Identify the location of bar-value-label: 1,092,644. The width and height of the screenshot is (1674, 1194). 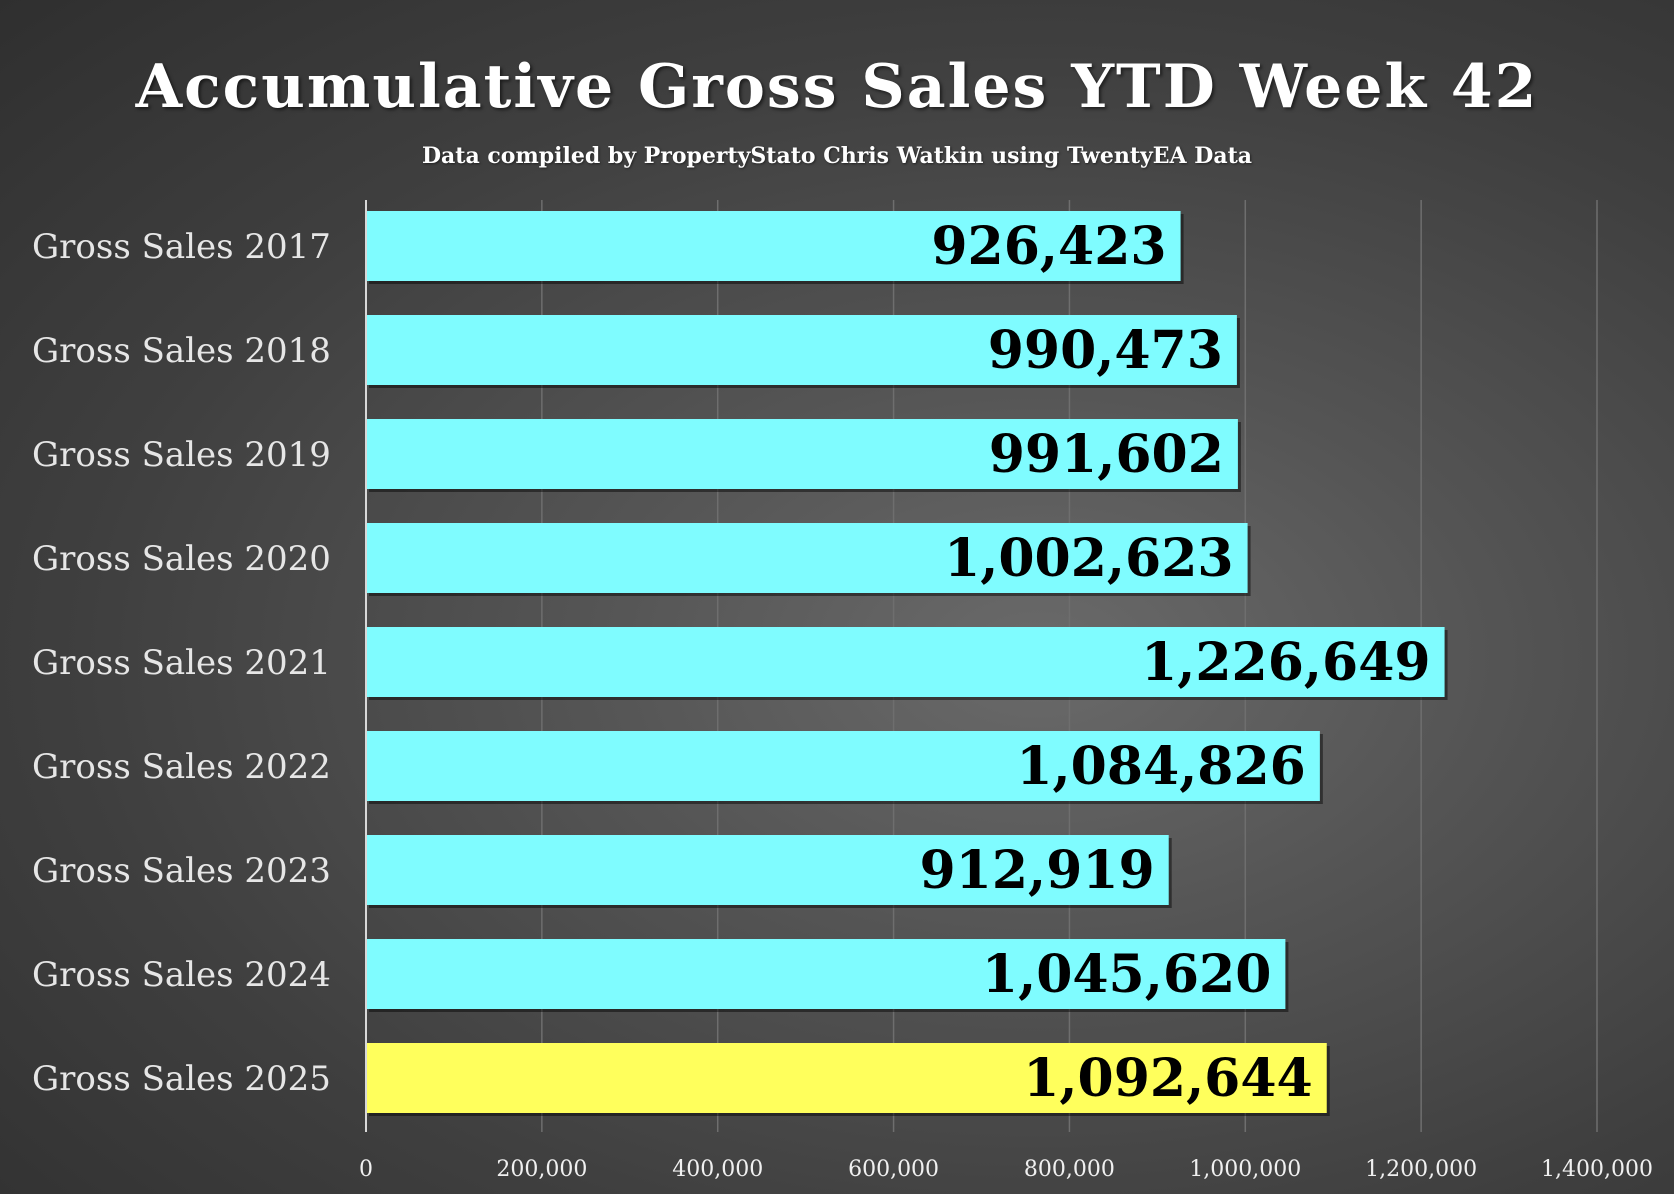
(1167, 1078).